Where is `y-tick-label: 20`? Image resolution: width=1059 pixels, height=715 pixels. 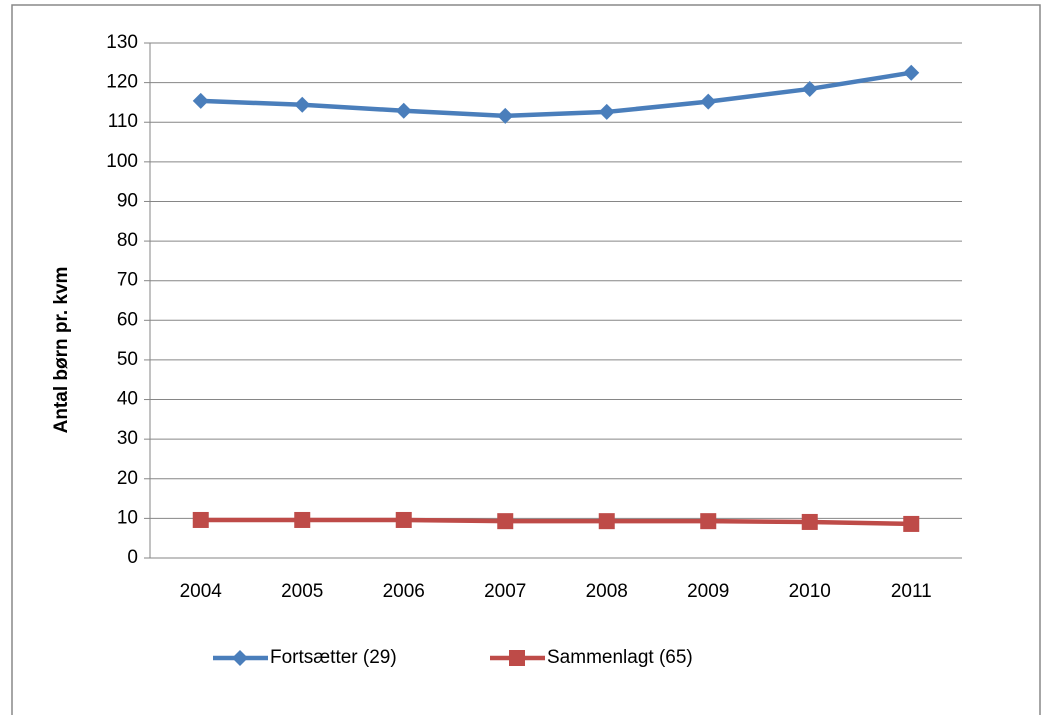 y-tick-label: 20 is located at coordinates (127, 478).